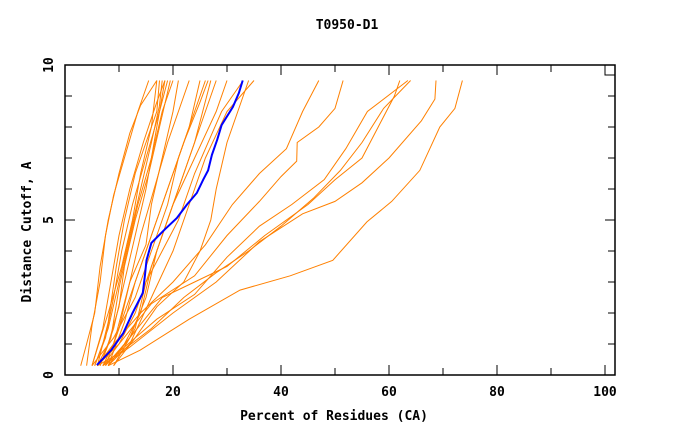  What do you see at coordinates (334, 416) in the screenshot?
I see `x-axis-label: Percent of Residues (CA)` at bounding box center [334, 416].